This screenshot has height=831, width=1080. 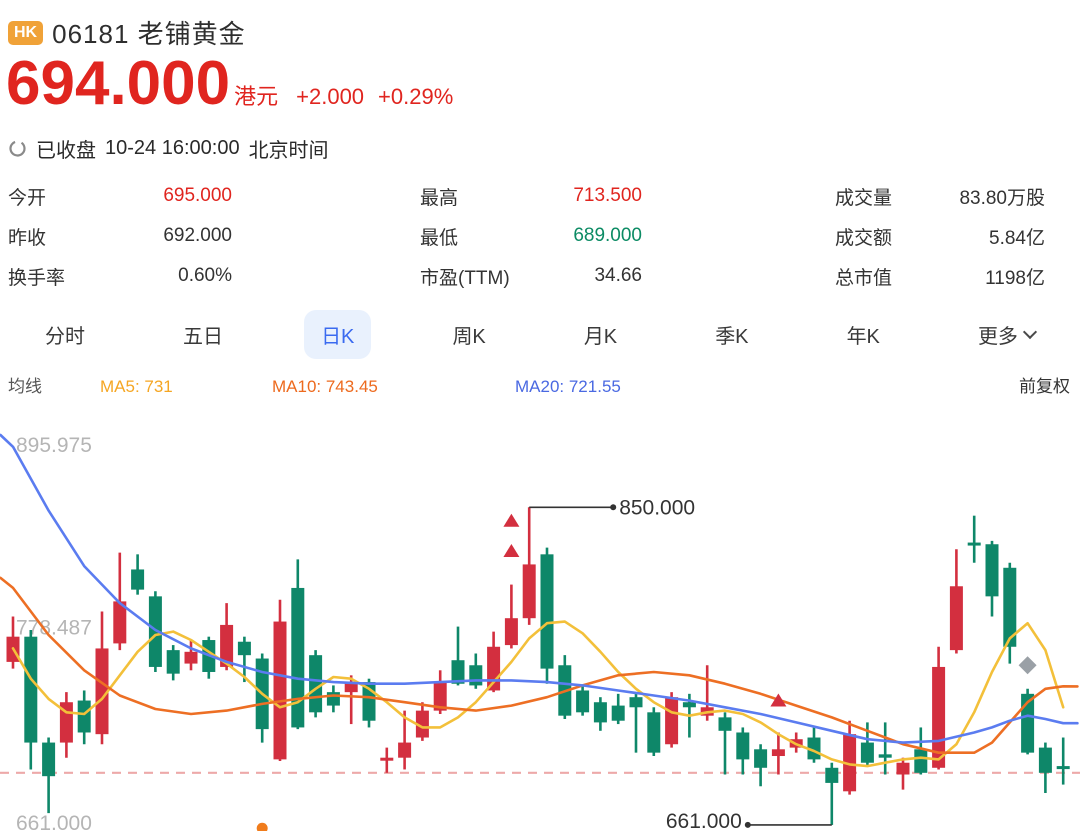 What do you see at coordinates (465, 278) in the screenshot?
I see `stat-label: 市盈(TTM)` at bounding box center [465, 278].